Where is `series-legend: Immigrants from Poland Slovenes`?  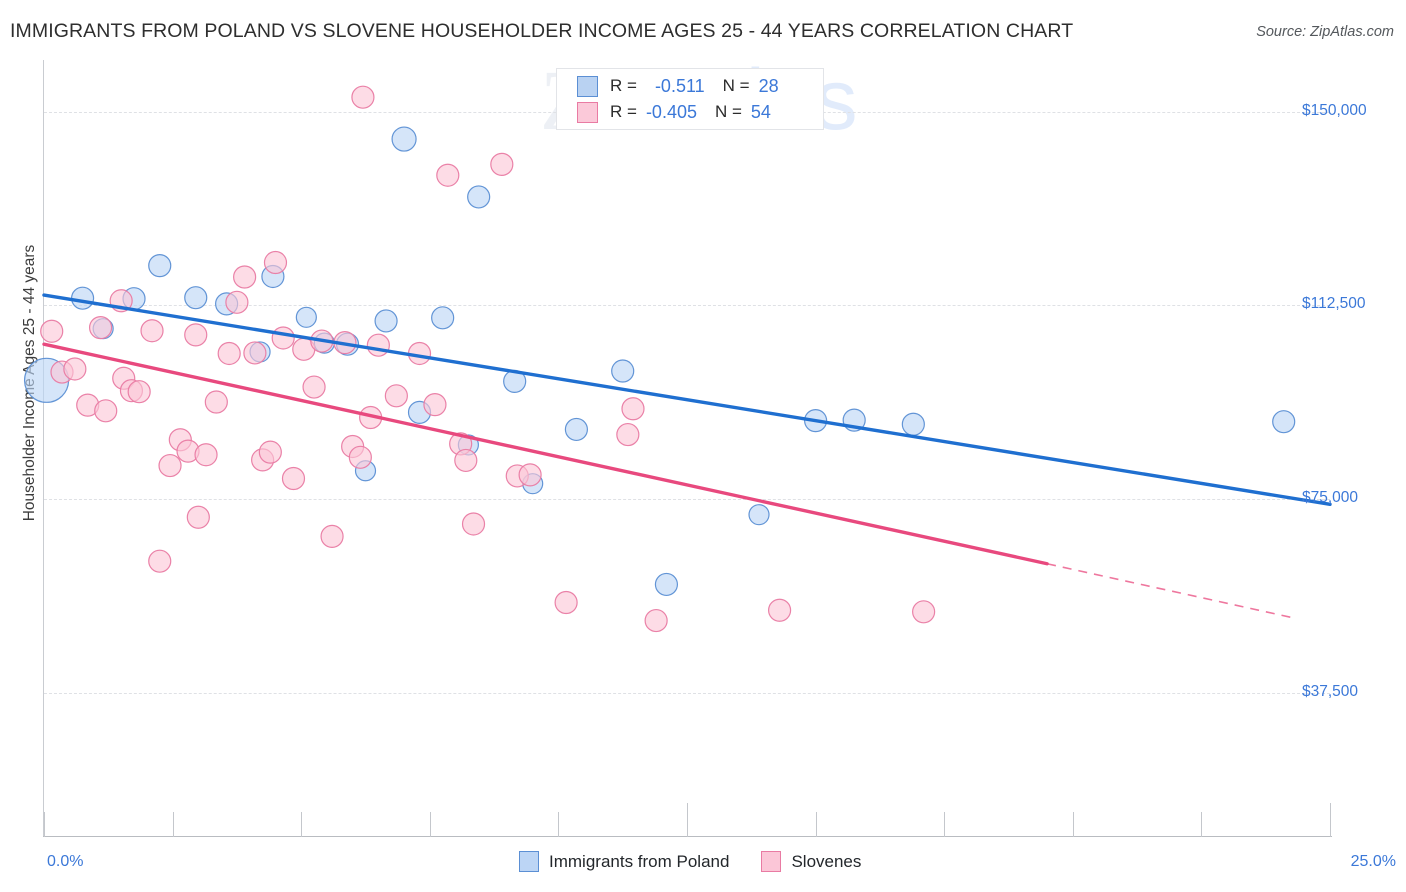 series-legend: Immigrants from Poland Slovenes is located at coordinates (701, 861).